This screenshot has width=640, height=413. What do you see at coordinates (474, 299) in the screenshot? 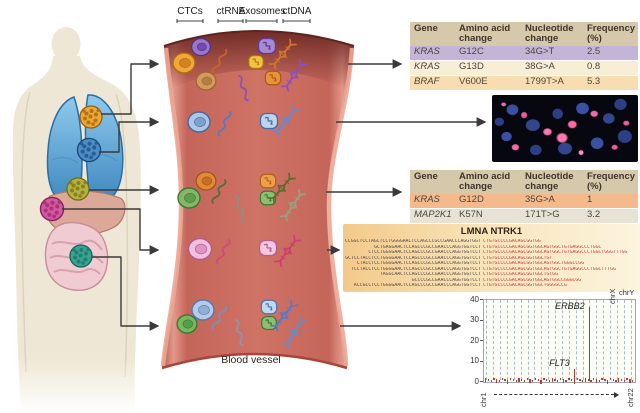
I see `y-tick-label: 40` at bounding box center [474, 299].